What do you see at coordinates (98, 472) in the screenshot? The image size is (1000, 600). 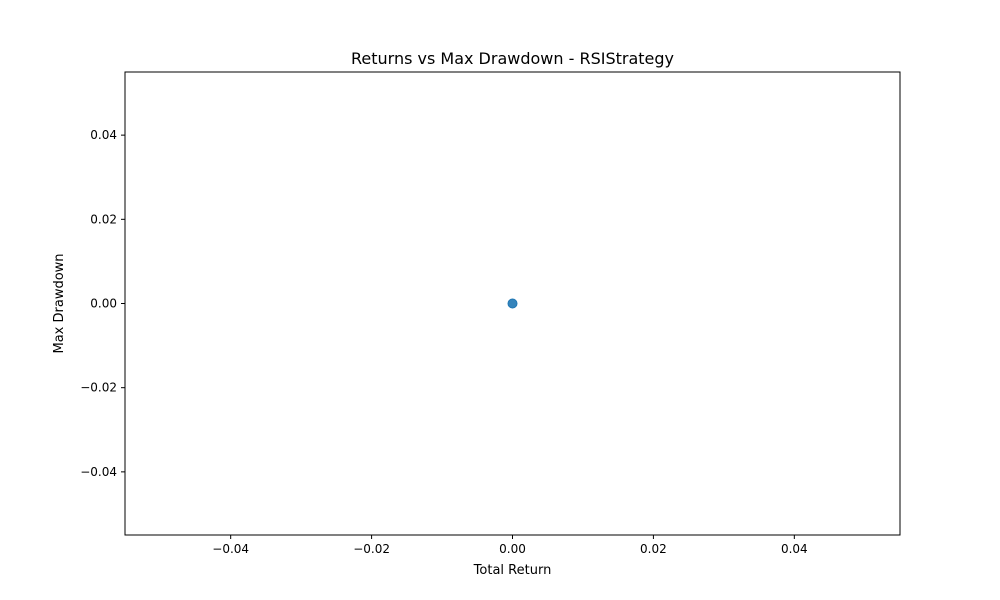 I see `y-tick-label: −0.04` at bounding box center [98, 472].